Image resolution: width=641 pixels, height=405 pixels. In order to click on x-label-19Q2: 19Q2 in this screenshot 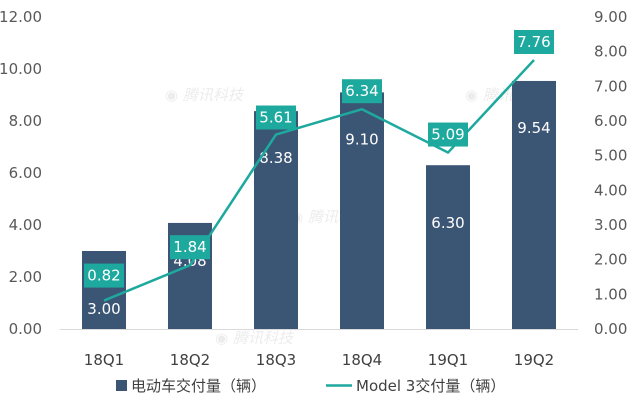, I will do `click(534, 360)`.